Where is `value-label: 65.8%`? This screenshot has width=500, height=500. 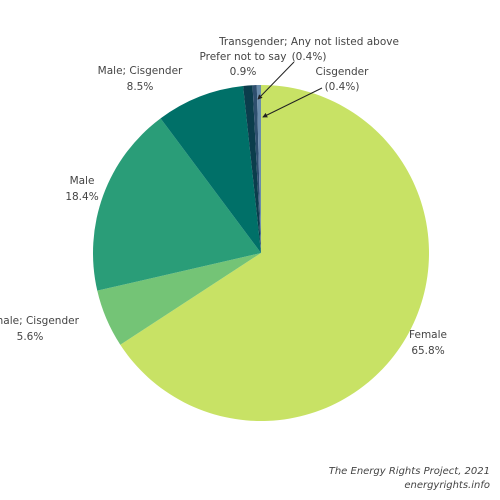
value-label: 65.8% is located at coordinates (427, 351).